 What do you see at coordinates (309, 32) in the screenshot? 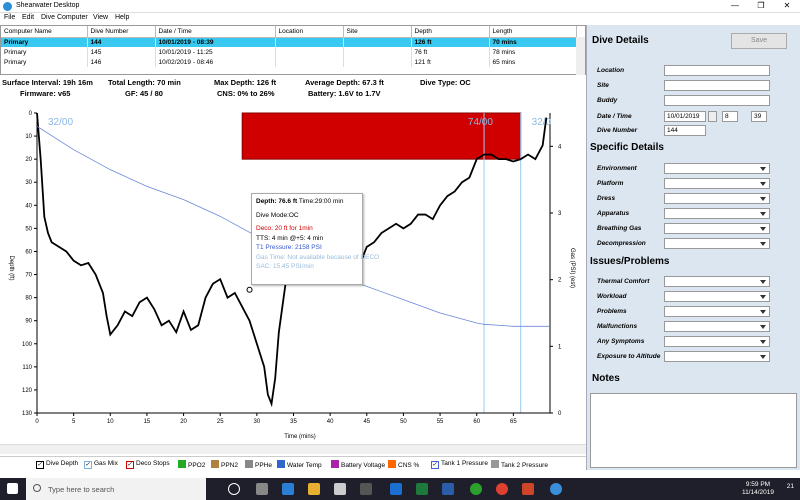
I see `column-header: Location` at bounding box center [309, 32].